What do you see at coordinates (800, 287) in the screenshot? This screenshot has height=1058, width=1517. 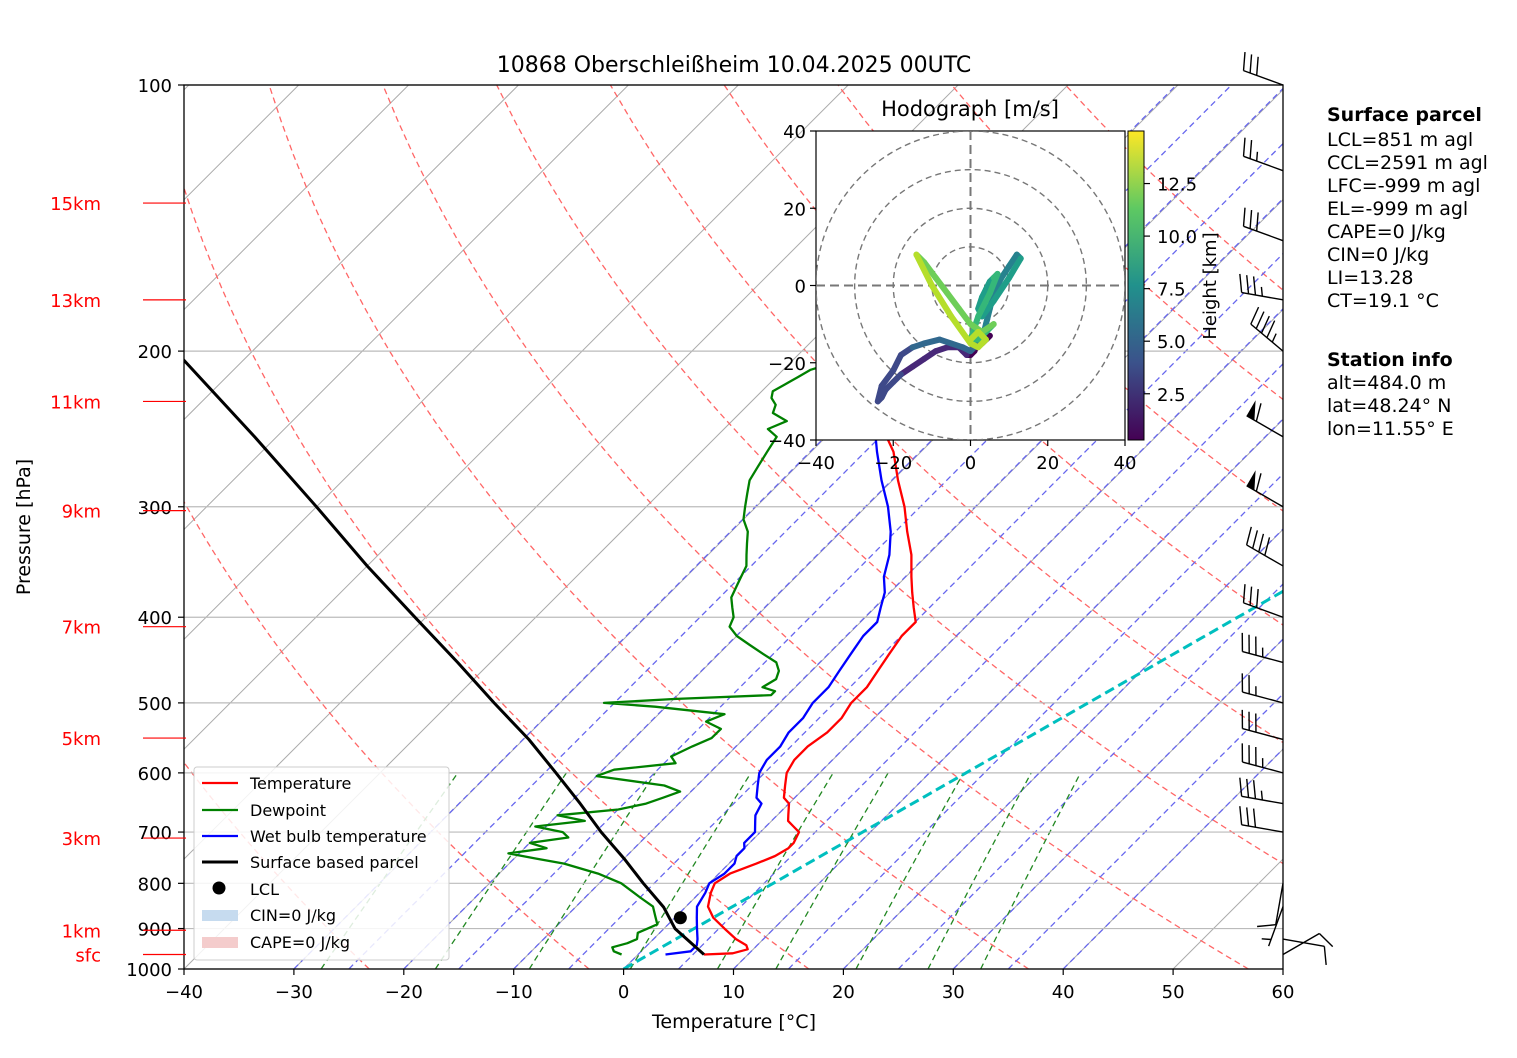 I see `hodograph-y-label: 0` at bounding box center [800, 287].